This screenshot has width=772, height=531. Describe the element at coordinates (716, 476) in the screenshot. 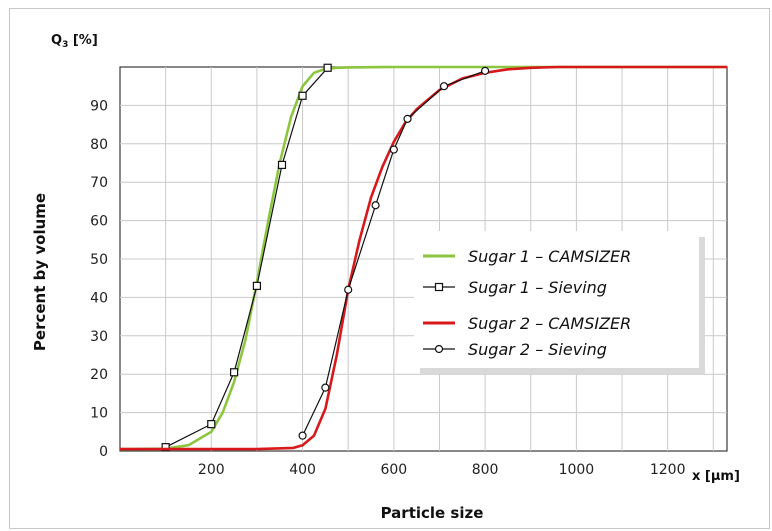

I see `x-unit-label: x [µm]` at that location.